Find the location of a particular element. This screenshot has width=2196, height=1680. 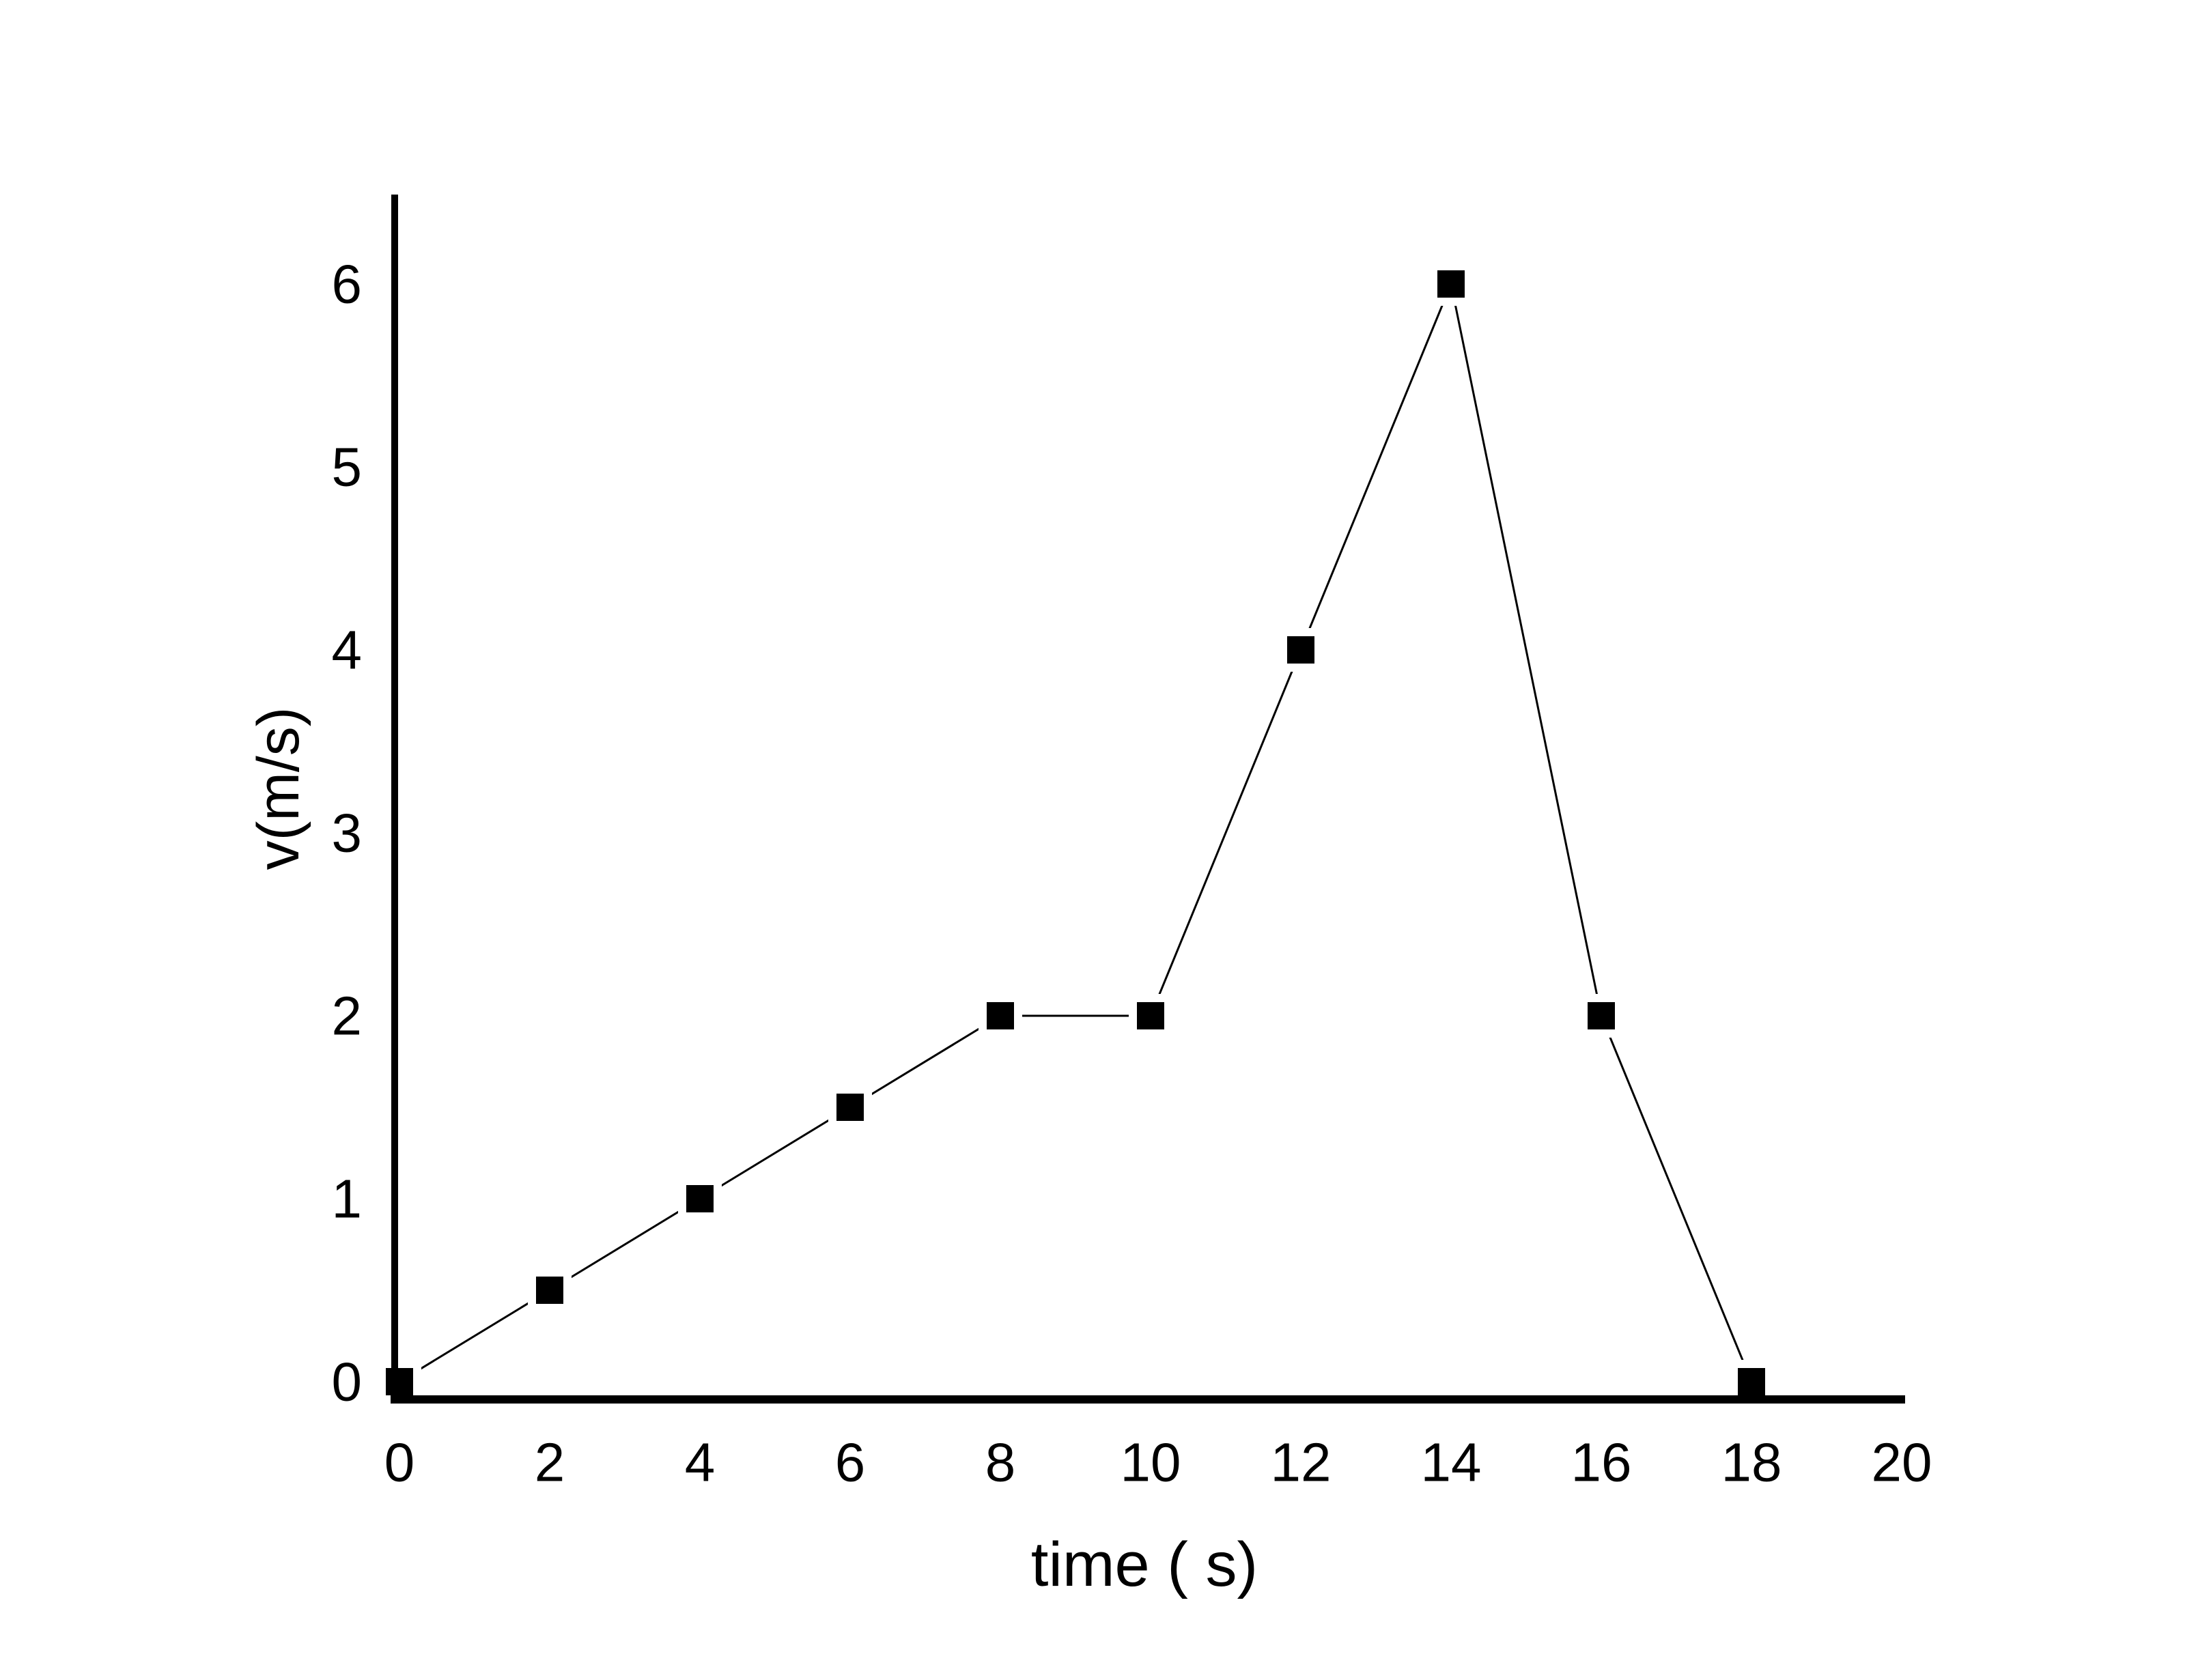

x-tick-label: 4 is located at coordinates (700, 1462).